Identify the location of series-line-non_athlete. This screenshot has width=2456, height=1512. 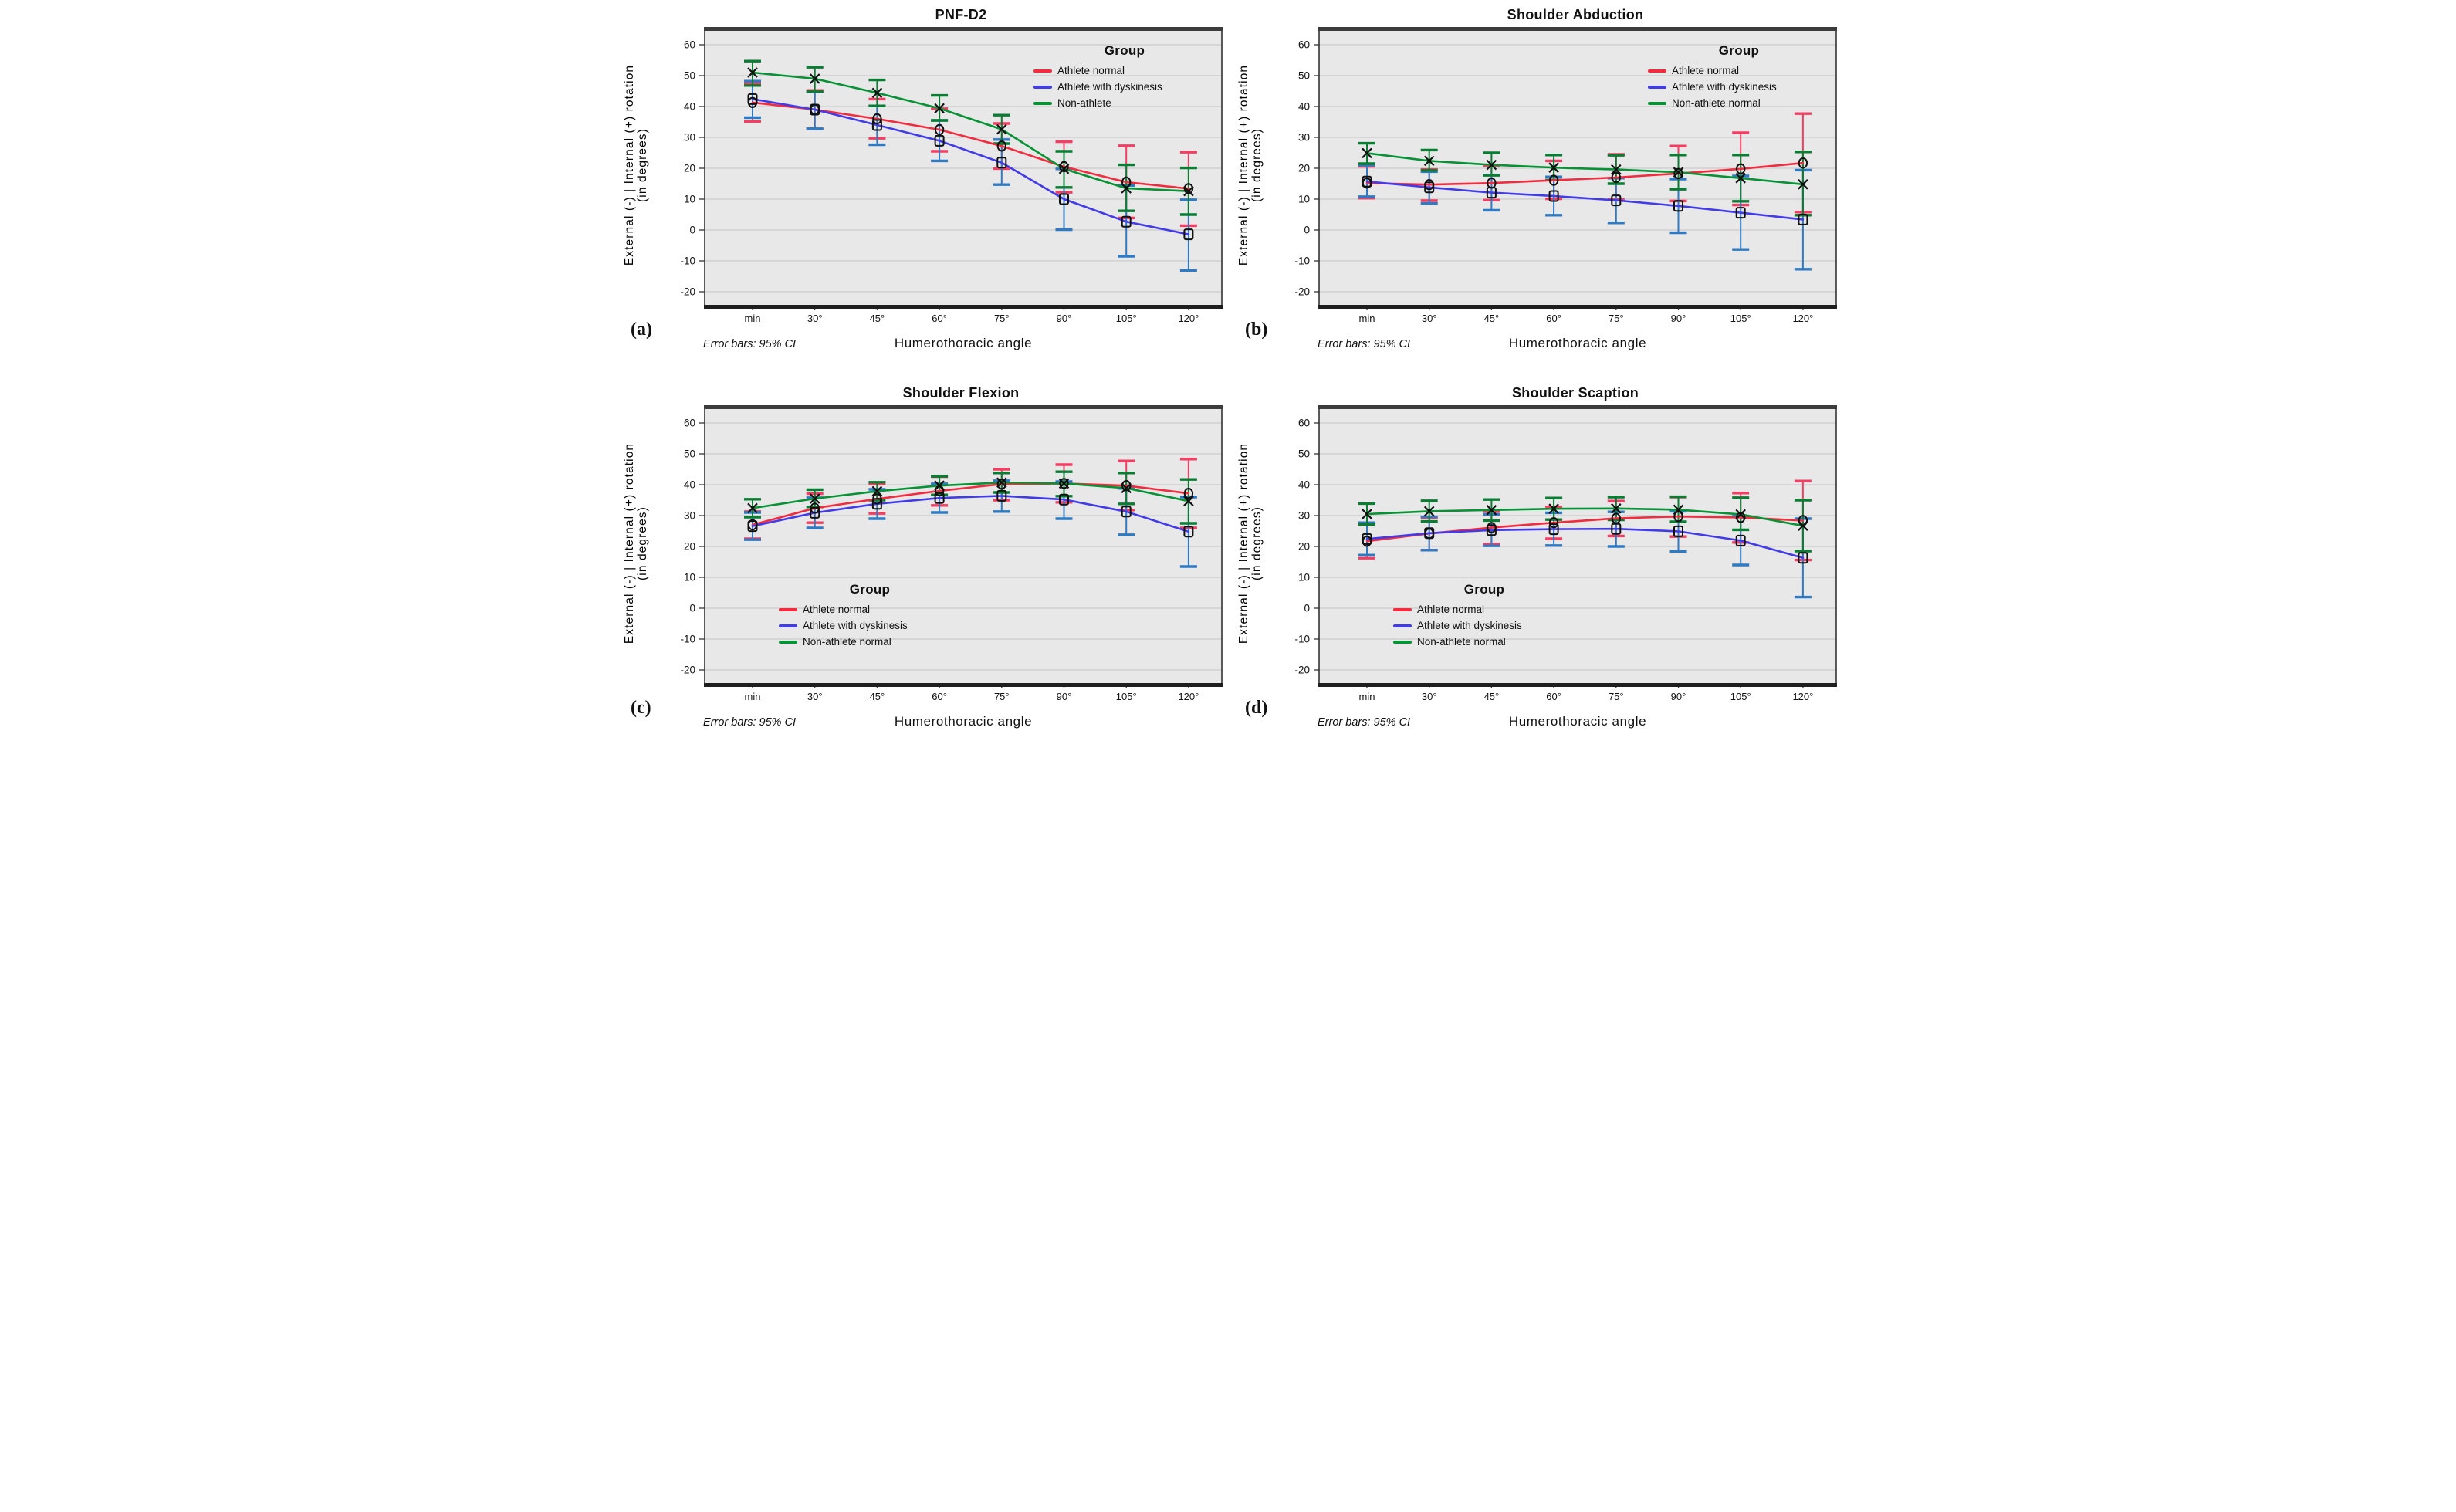
(970, 495).